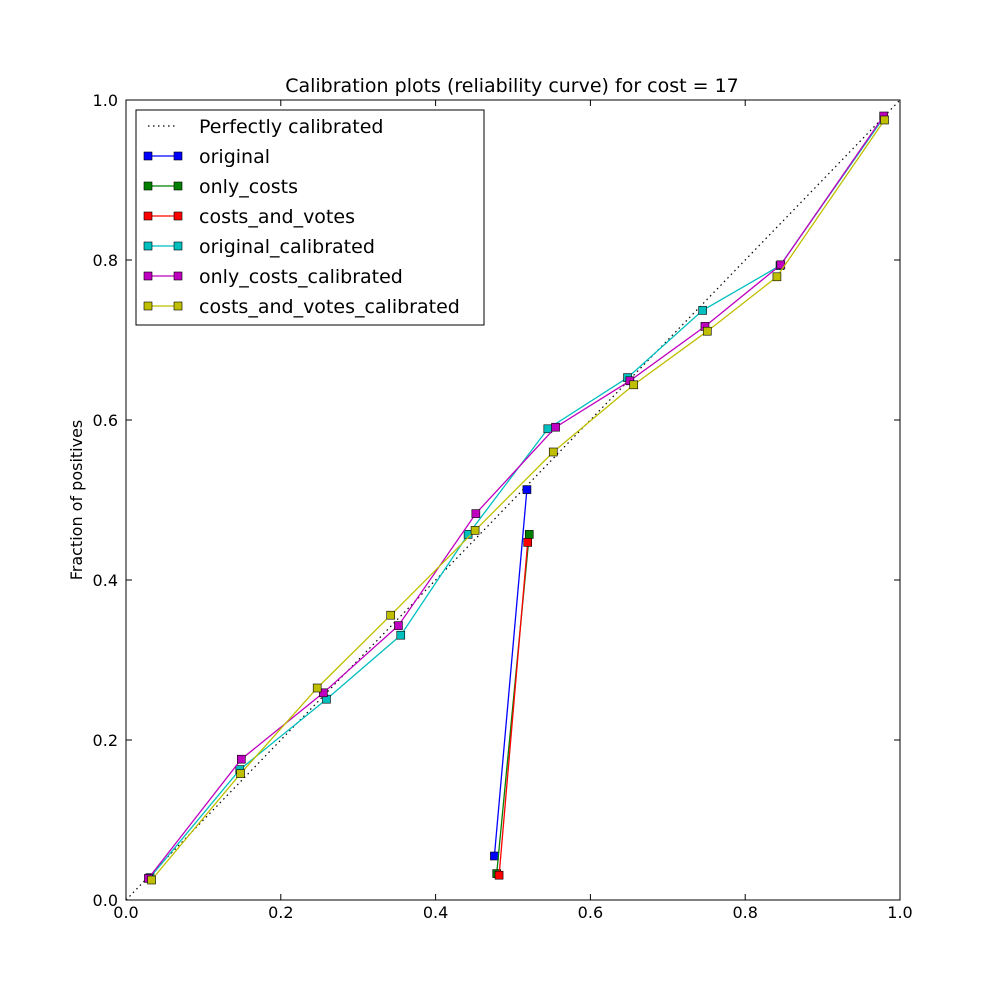 This screenshot has height=1000, width=1000. I want to click on y-tick-label: 0.6, so click(105, 420).